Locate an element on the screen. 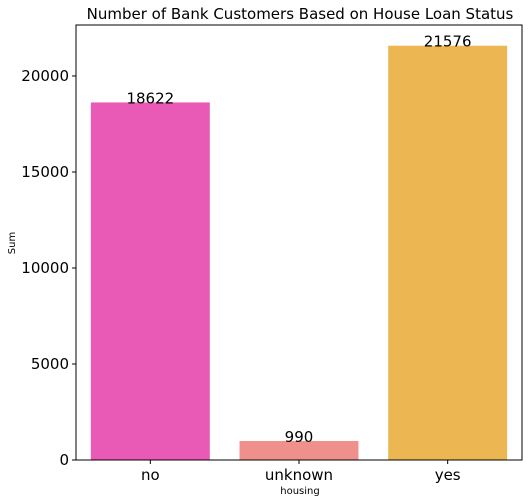 The height and width of the screenshot is (503, 529). data-label-yes: 21576 is located at coordinates (448, 42).